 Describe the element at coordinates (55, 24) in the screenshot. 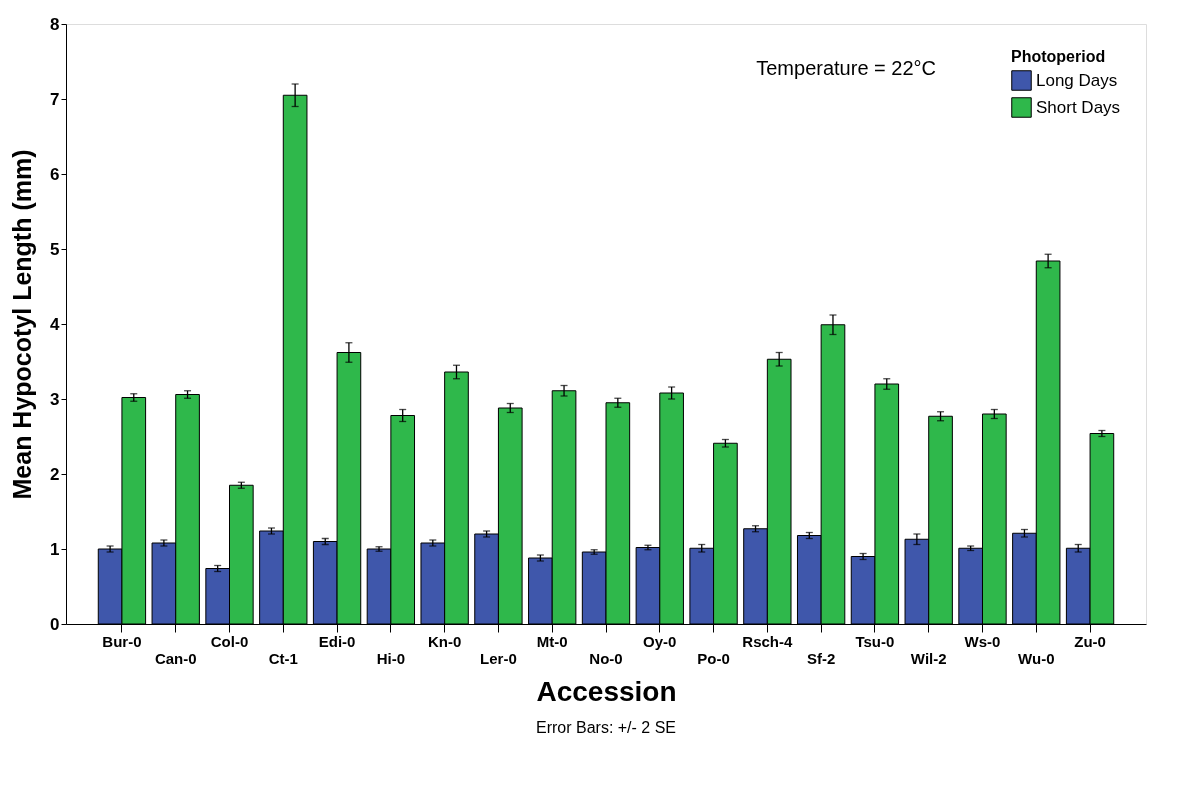

I see `y-tick-label: 8` at that location.